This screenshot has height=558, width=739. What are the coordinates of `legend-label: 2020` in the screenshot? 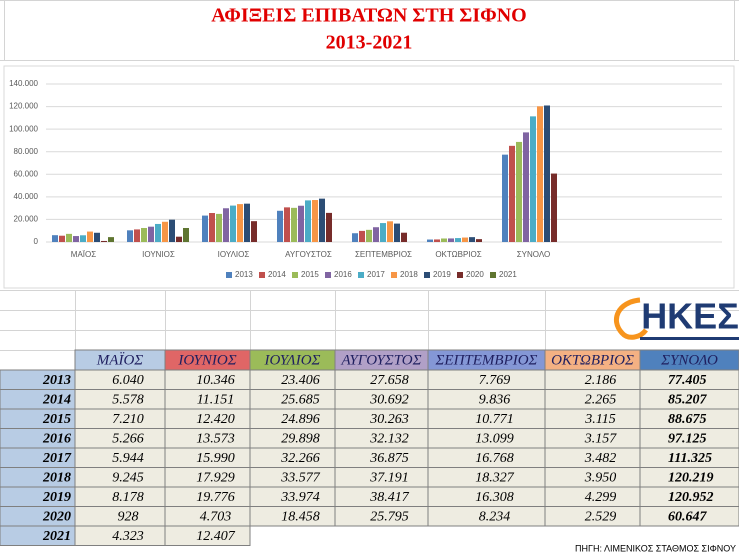 It's located at (475, 274).